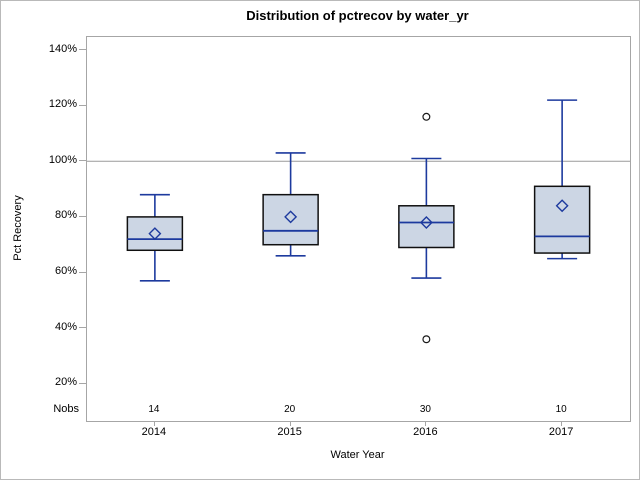  What do you see at coordinates (154, 409) in the screenshot?
I see `nobs-value: 14` at bounding box center [154, 409].